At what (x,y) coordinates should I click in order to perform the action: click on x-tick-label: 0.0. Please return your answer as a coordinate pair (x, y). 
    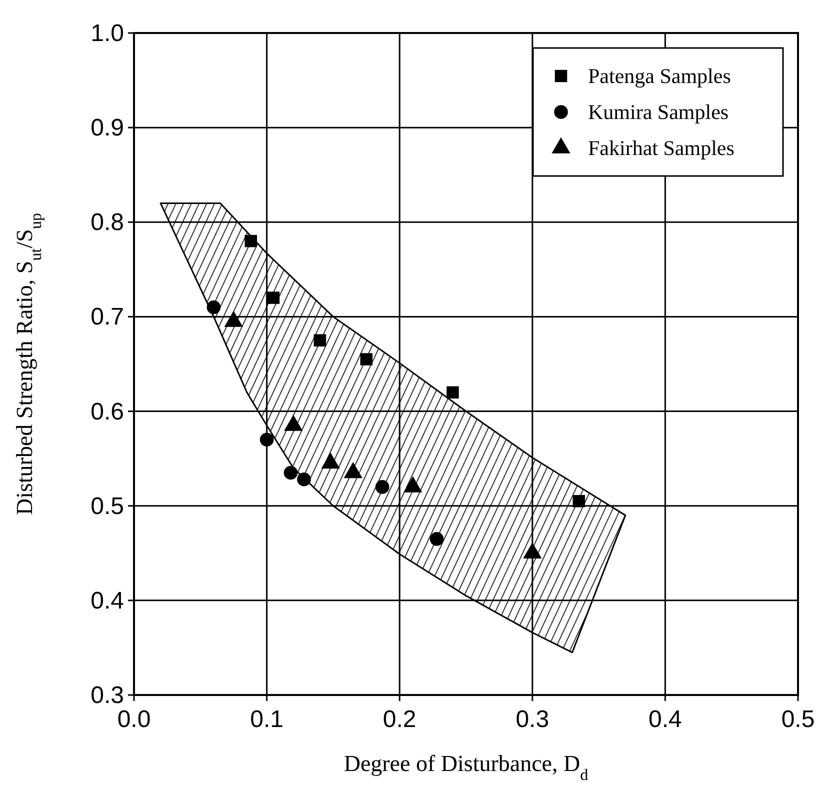
    Looking at the image, I should click on (134, 719).